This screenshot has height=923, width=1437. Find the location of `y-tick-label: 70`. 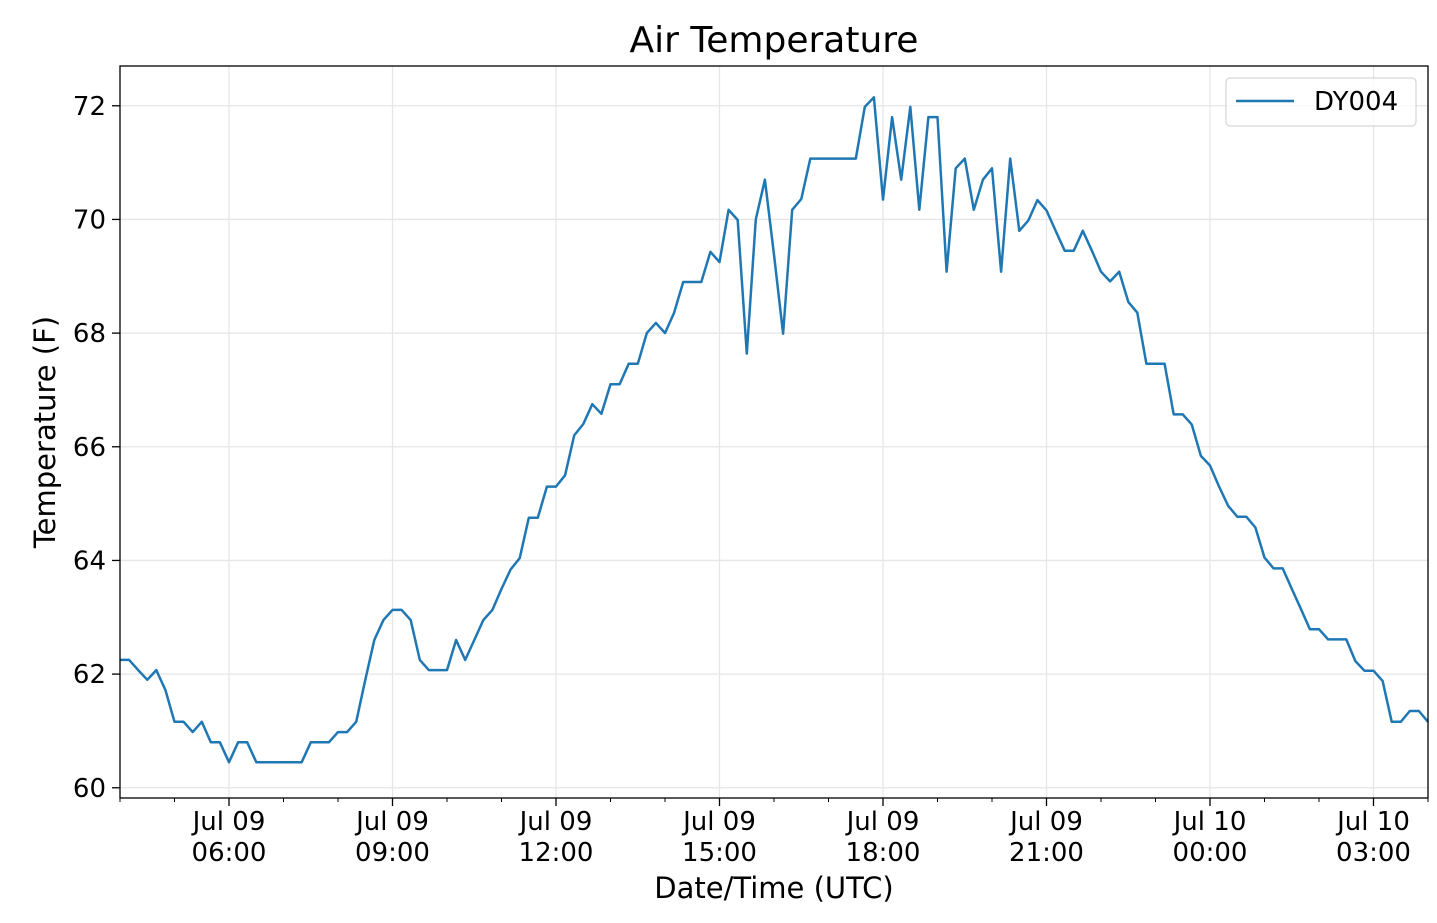

y-tick-label: 70 is located at coordinates (89, 220).